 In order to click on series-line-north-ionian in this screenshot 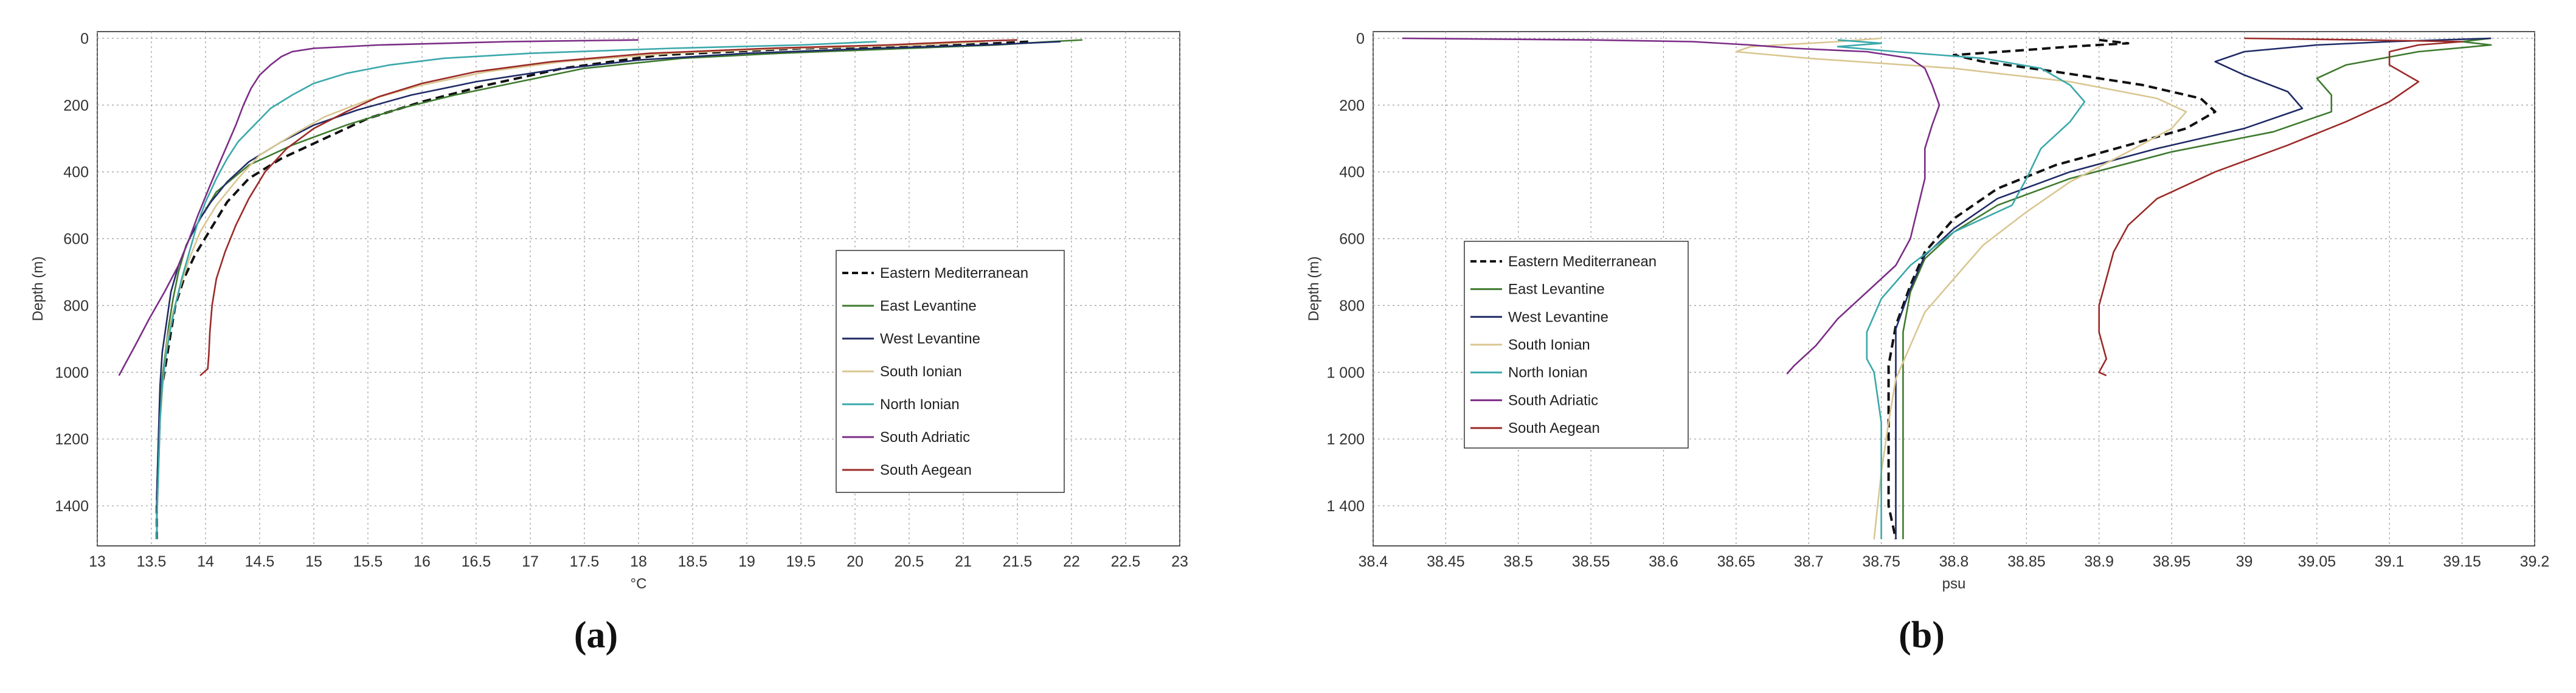, I will do `click(1961, 289)`.